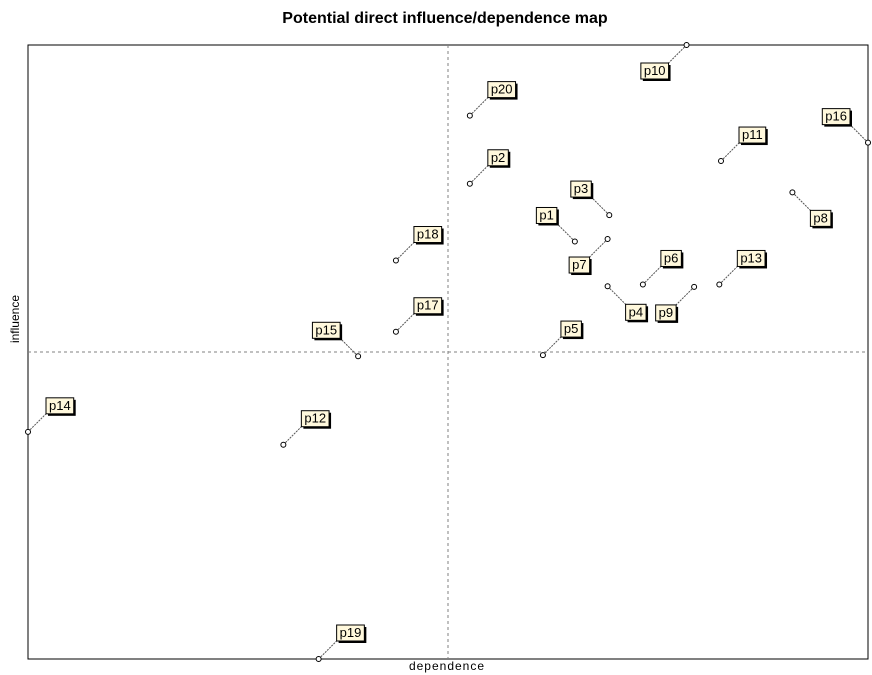  I want to click on point-p20: p20, so click(492, 100).